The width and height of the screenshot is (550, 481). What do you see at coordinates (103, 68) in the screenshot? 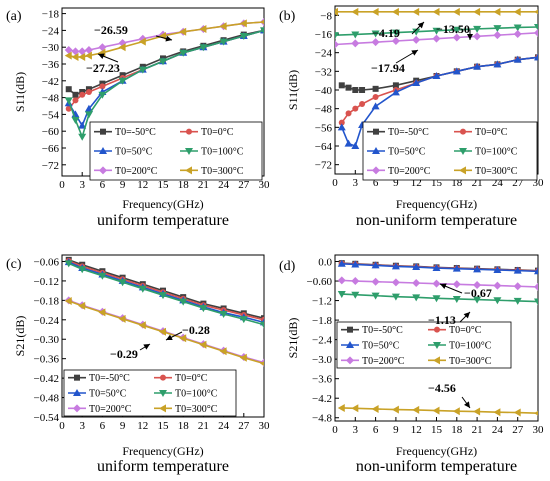
I see `annotation-label: −27.23` at bounding box center [103, 68].